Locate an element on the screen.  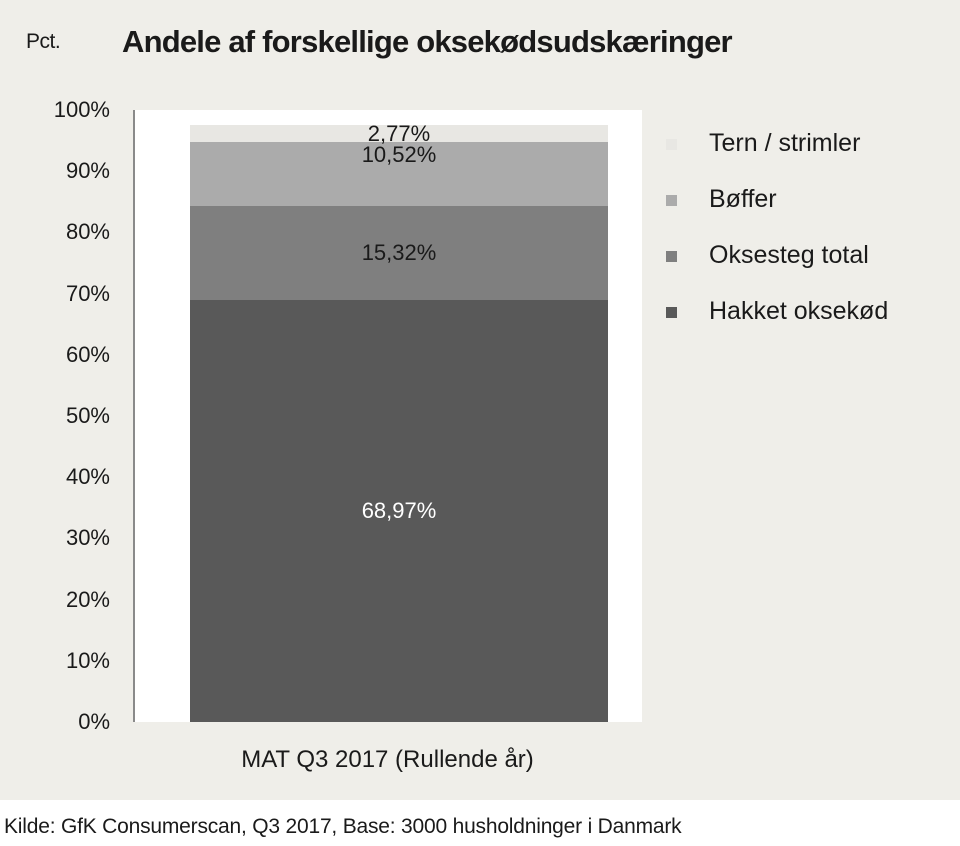
legend-item: Bøffer is located at coordinates (811, 199).